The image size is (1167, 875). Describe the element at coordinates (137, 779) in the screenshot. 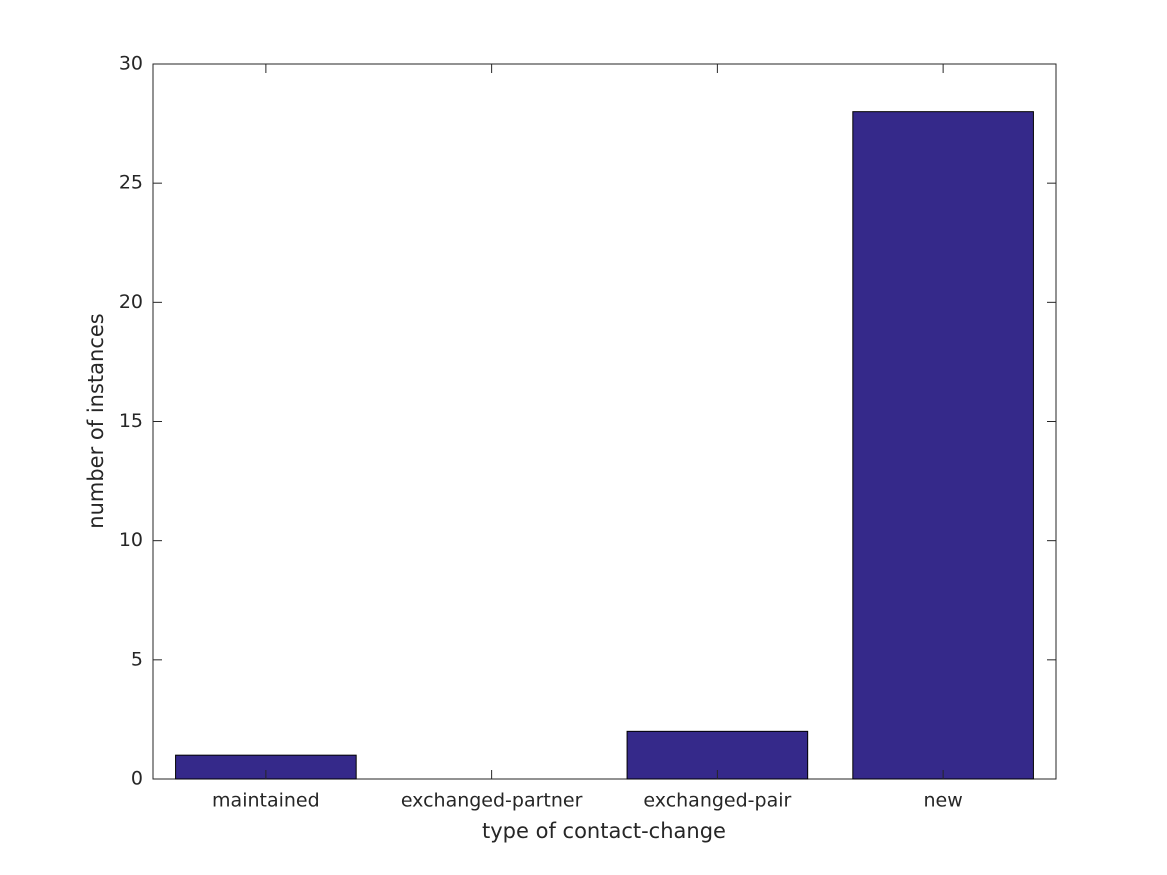

I see `y-tick-label: 0` at that location.